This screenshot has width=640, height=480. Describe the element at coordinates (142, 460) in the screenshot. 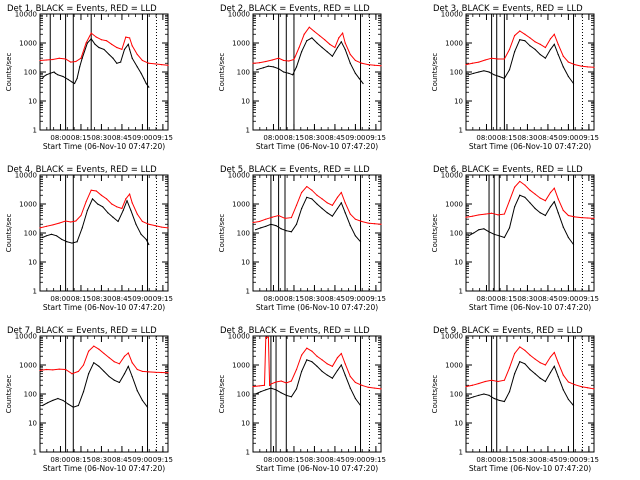

I see `x-tick-label: 09:00` at that location.